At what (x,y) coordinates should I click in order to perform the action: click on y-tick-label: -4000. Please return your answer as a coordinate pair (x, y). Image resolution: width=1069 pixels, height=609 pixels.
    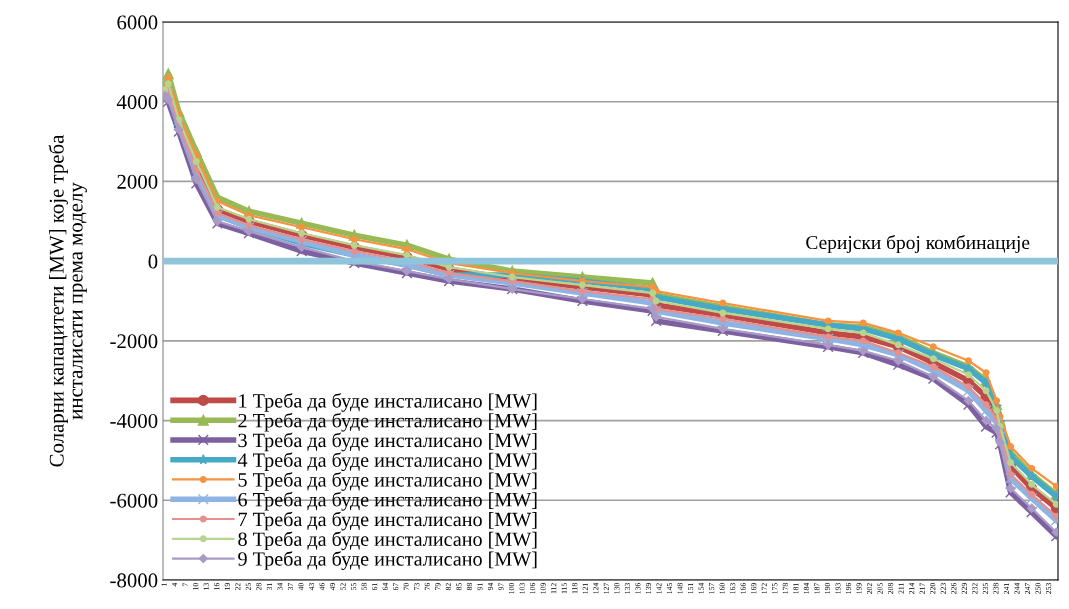
    Looking at the image, I should click on (134, 420).